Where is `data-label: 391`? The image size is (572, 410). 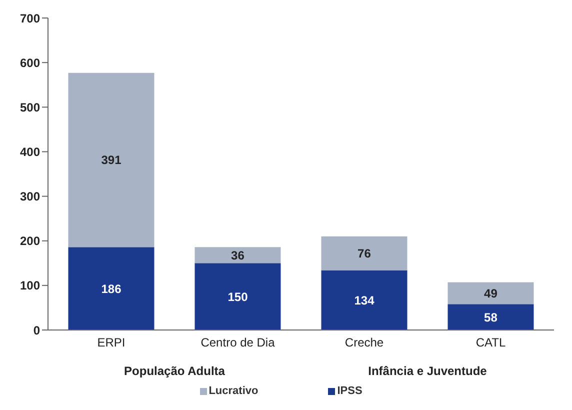 data-label: 391 is located at coordinates (111, 160).